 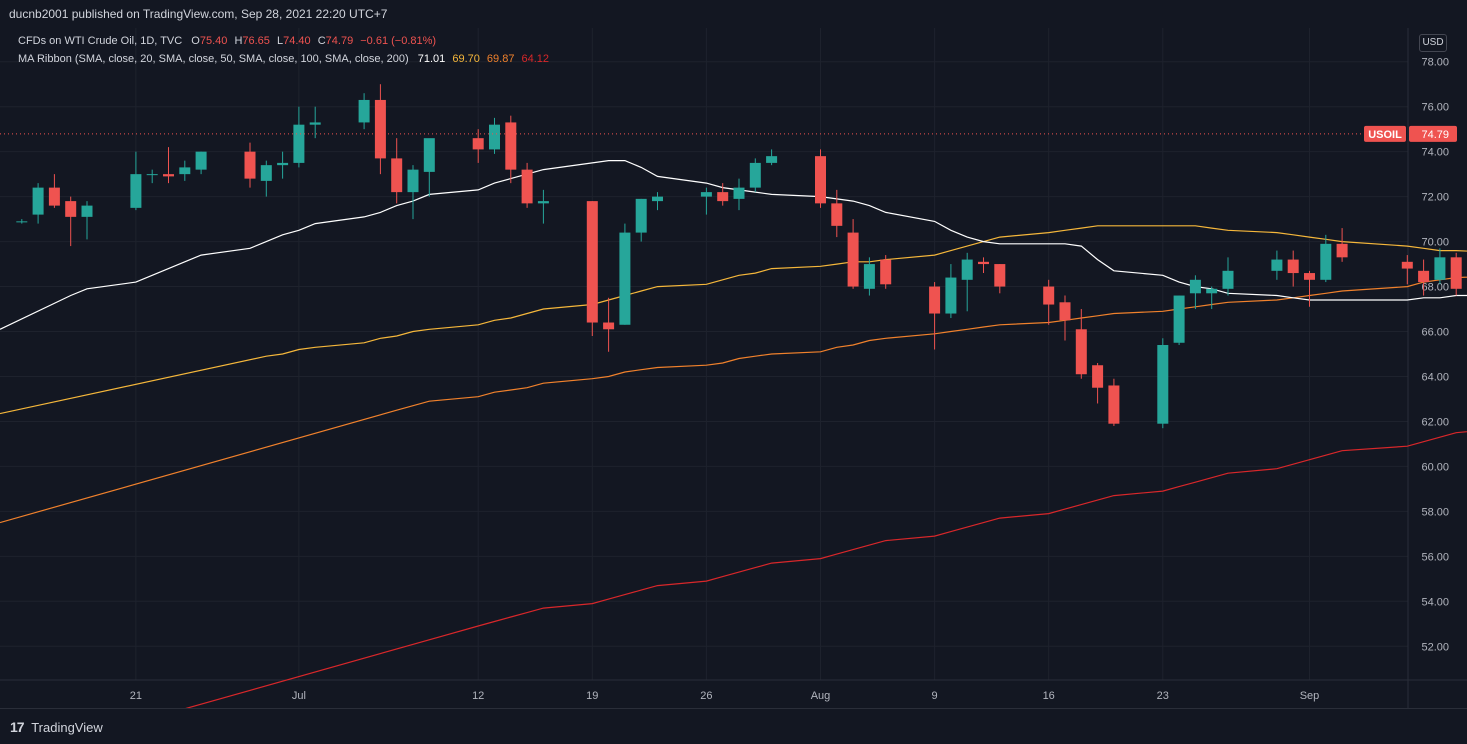 I want to click on high-label: H, so click(x=238, y=41).